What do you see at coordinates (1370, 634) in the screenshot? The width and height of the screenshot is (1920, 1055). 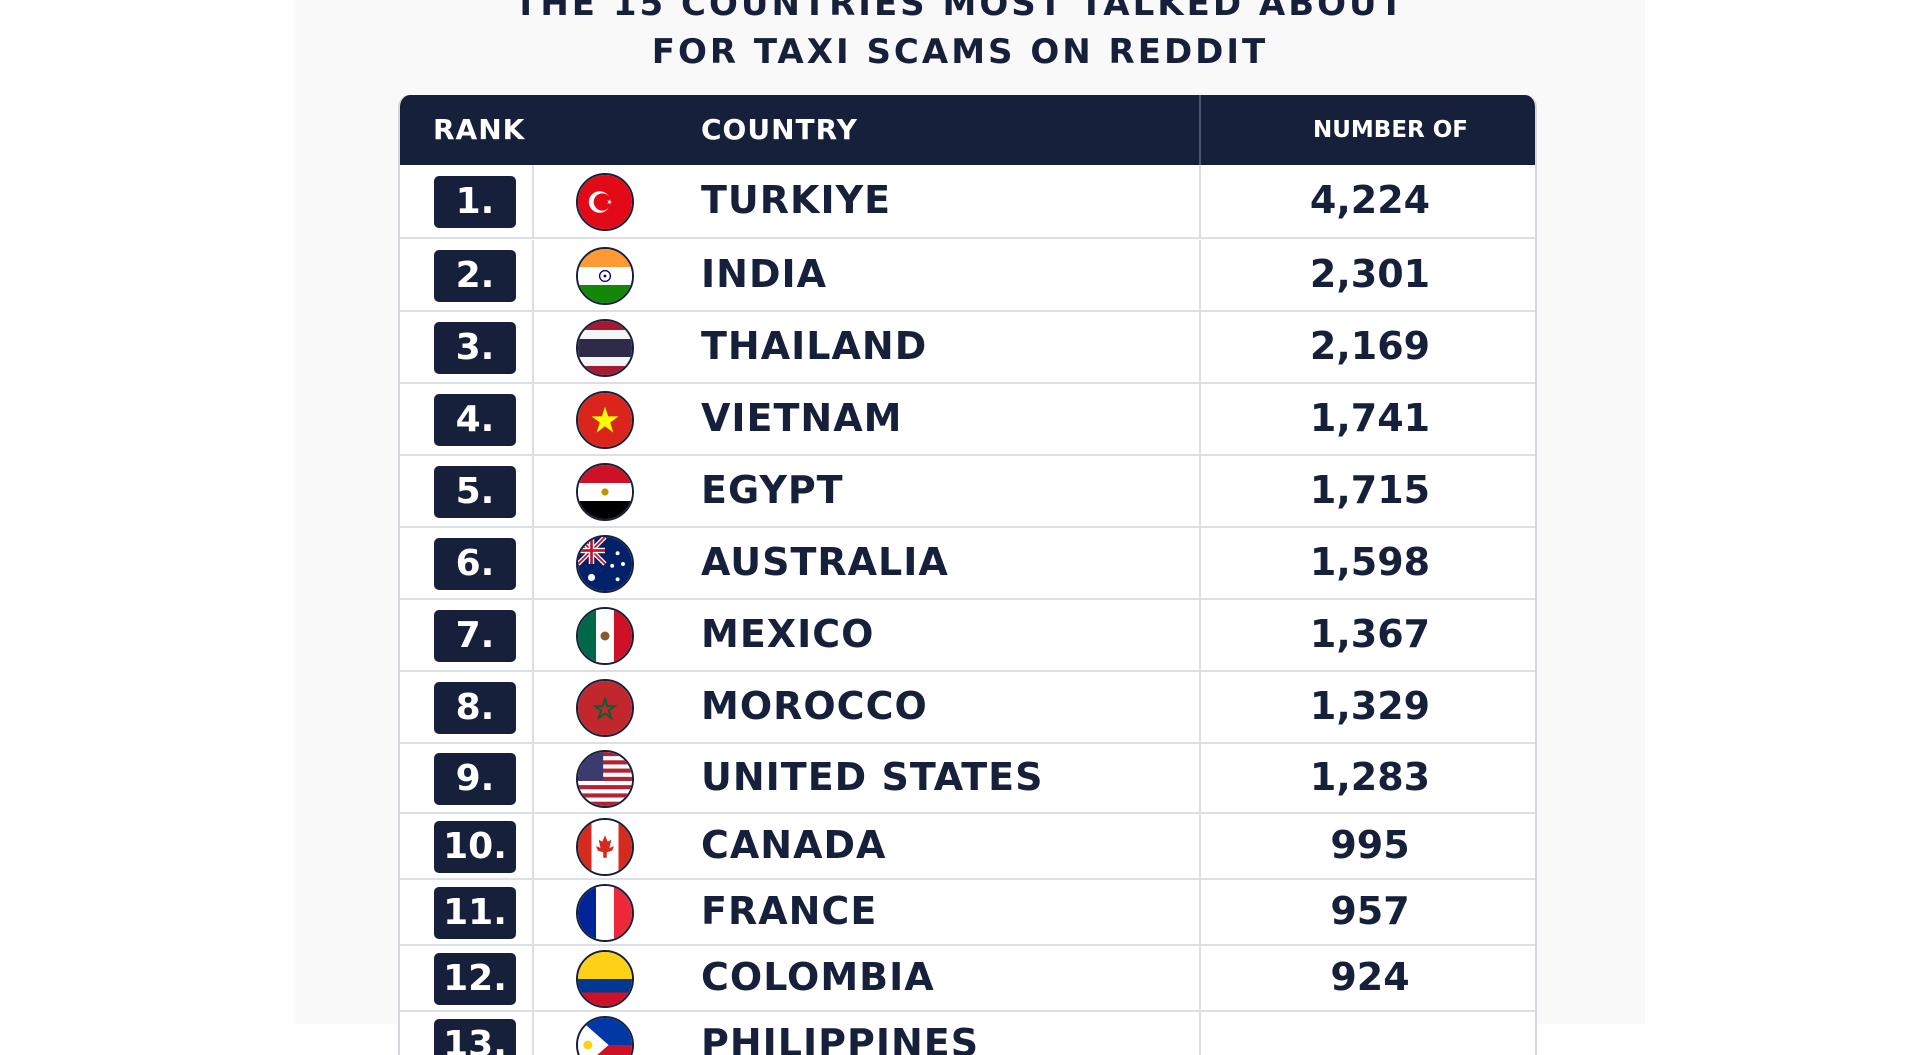 I see `mention-count: 1,367` at bounding box center [1370, 634].